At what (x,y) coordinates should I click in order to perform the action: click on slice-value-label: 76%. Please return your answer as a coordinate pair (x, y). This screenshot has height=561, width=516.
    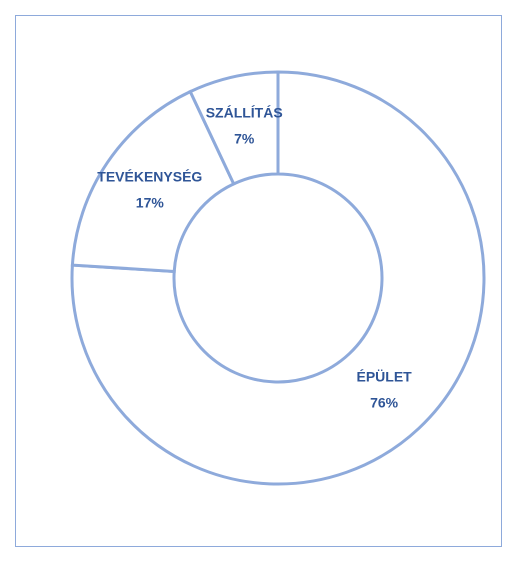
    Looking at the image, I should click on (384, 403).